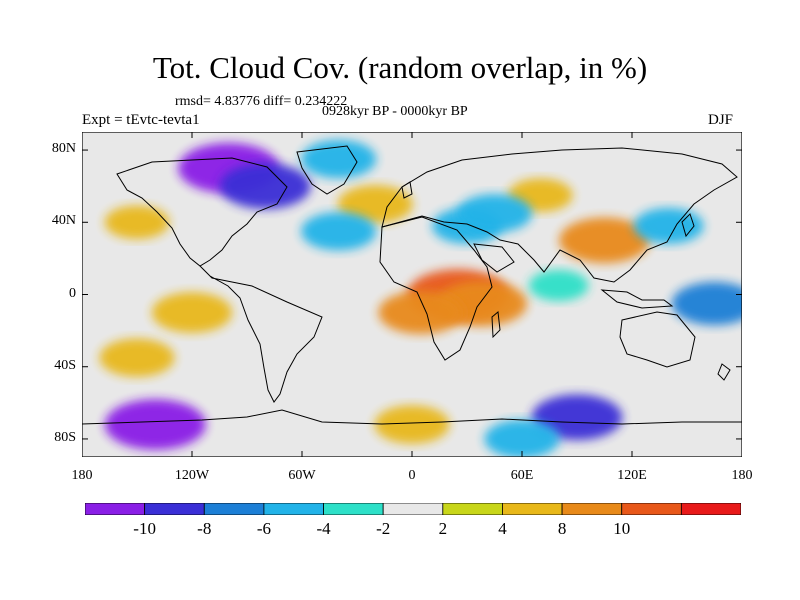 This screenshot has height=600, width=800. I want to click on colorbar-label: 8, so click(562, 528).